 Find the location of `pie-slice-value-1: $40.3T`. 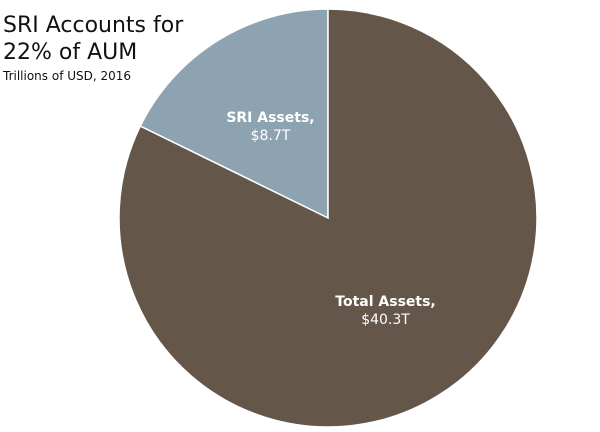

pie-slice-value-1: $40.3T is located at coordinates (385, 320).